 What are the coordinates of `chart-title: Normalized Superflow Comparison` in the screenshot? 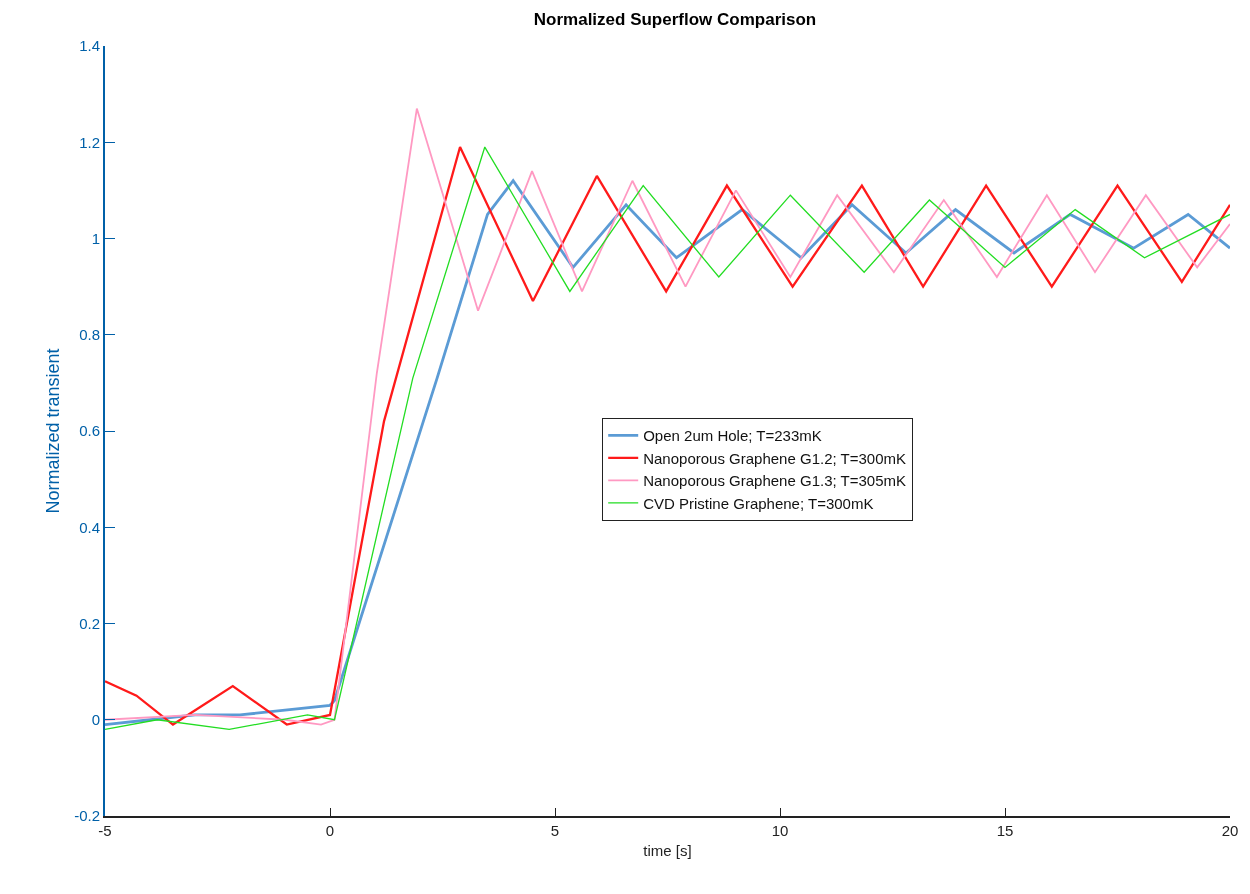 It's located at (675, 20).